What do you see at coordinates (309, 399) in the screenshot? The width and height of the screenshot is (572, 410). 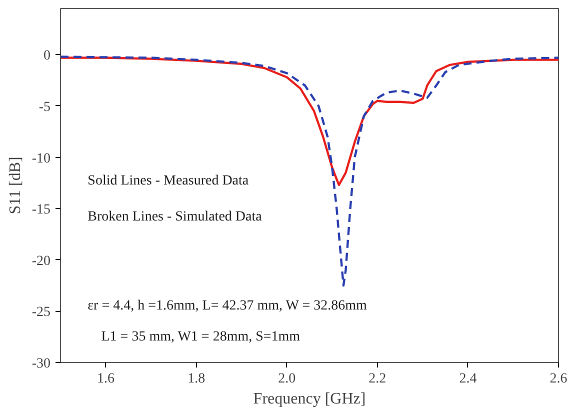 I see `x-axis-title: Frequency [GHz]` at bounding box center [309, 399].